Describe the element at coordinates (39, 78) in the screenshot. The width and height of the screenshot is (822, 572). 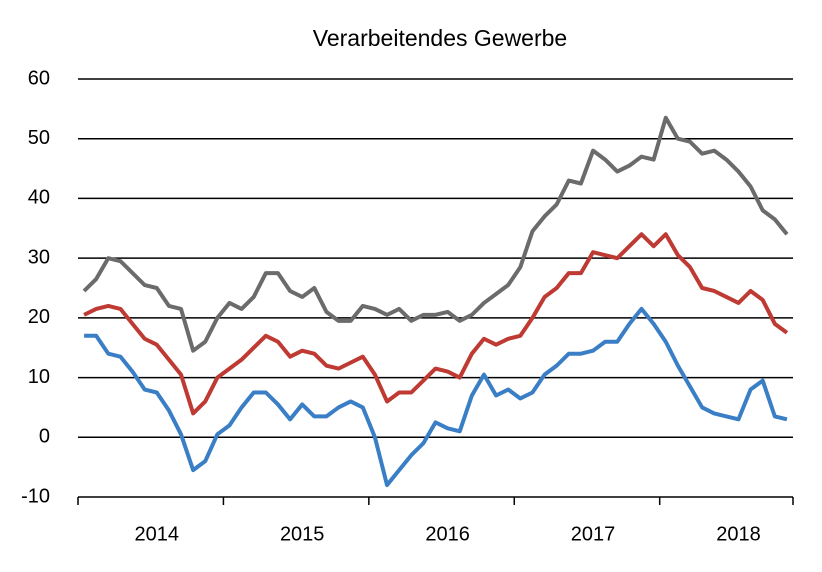
I see `y-tick-label: 60` at that location.